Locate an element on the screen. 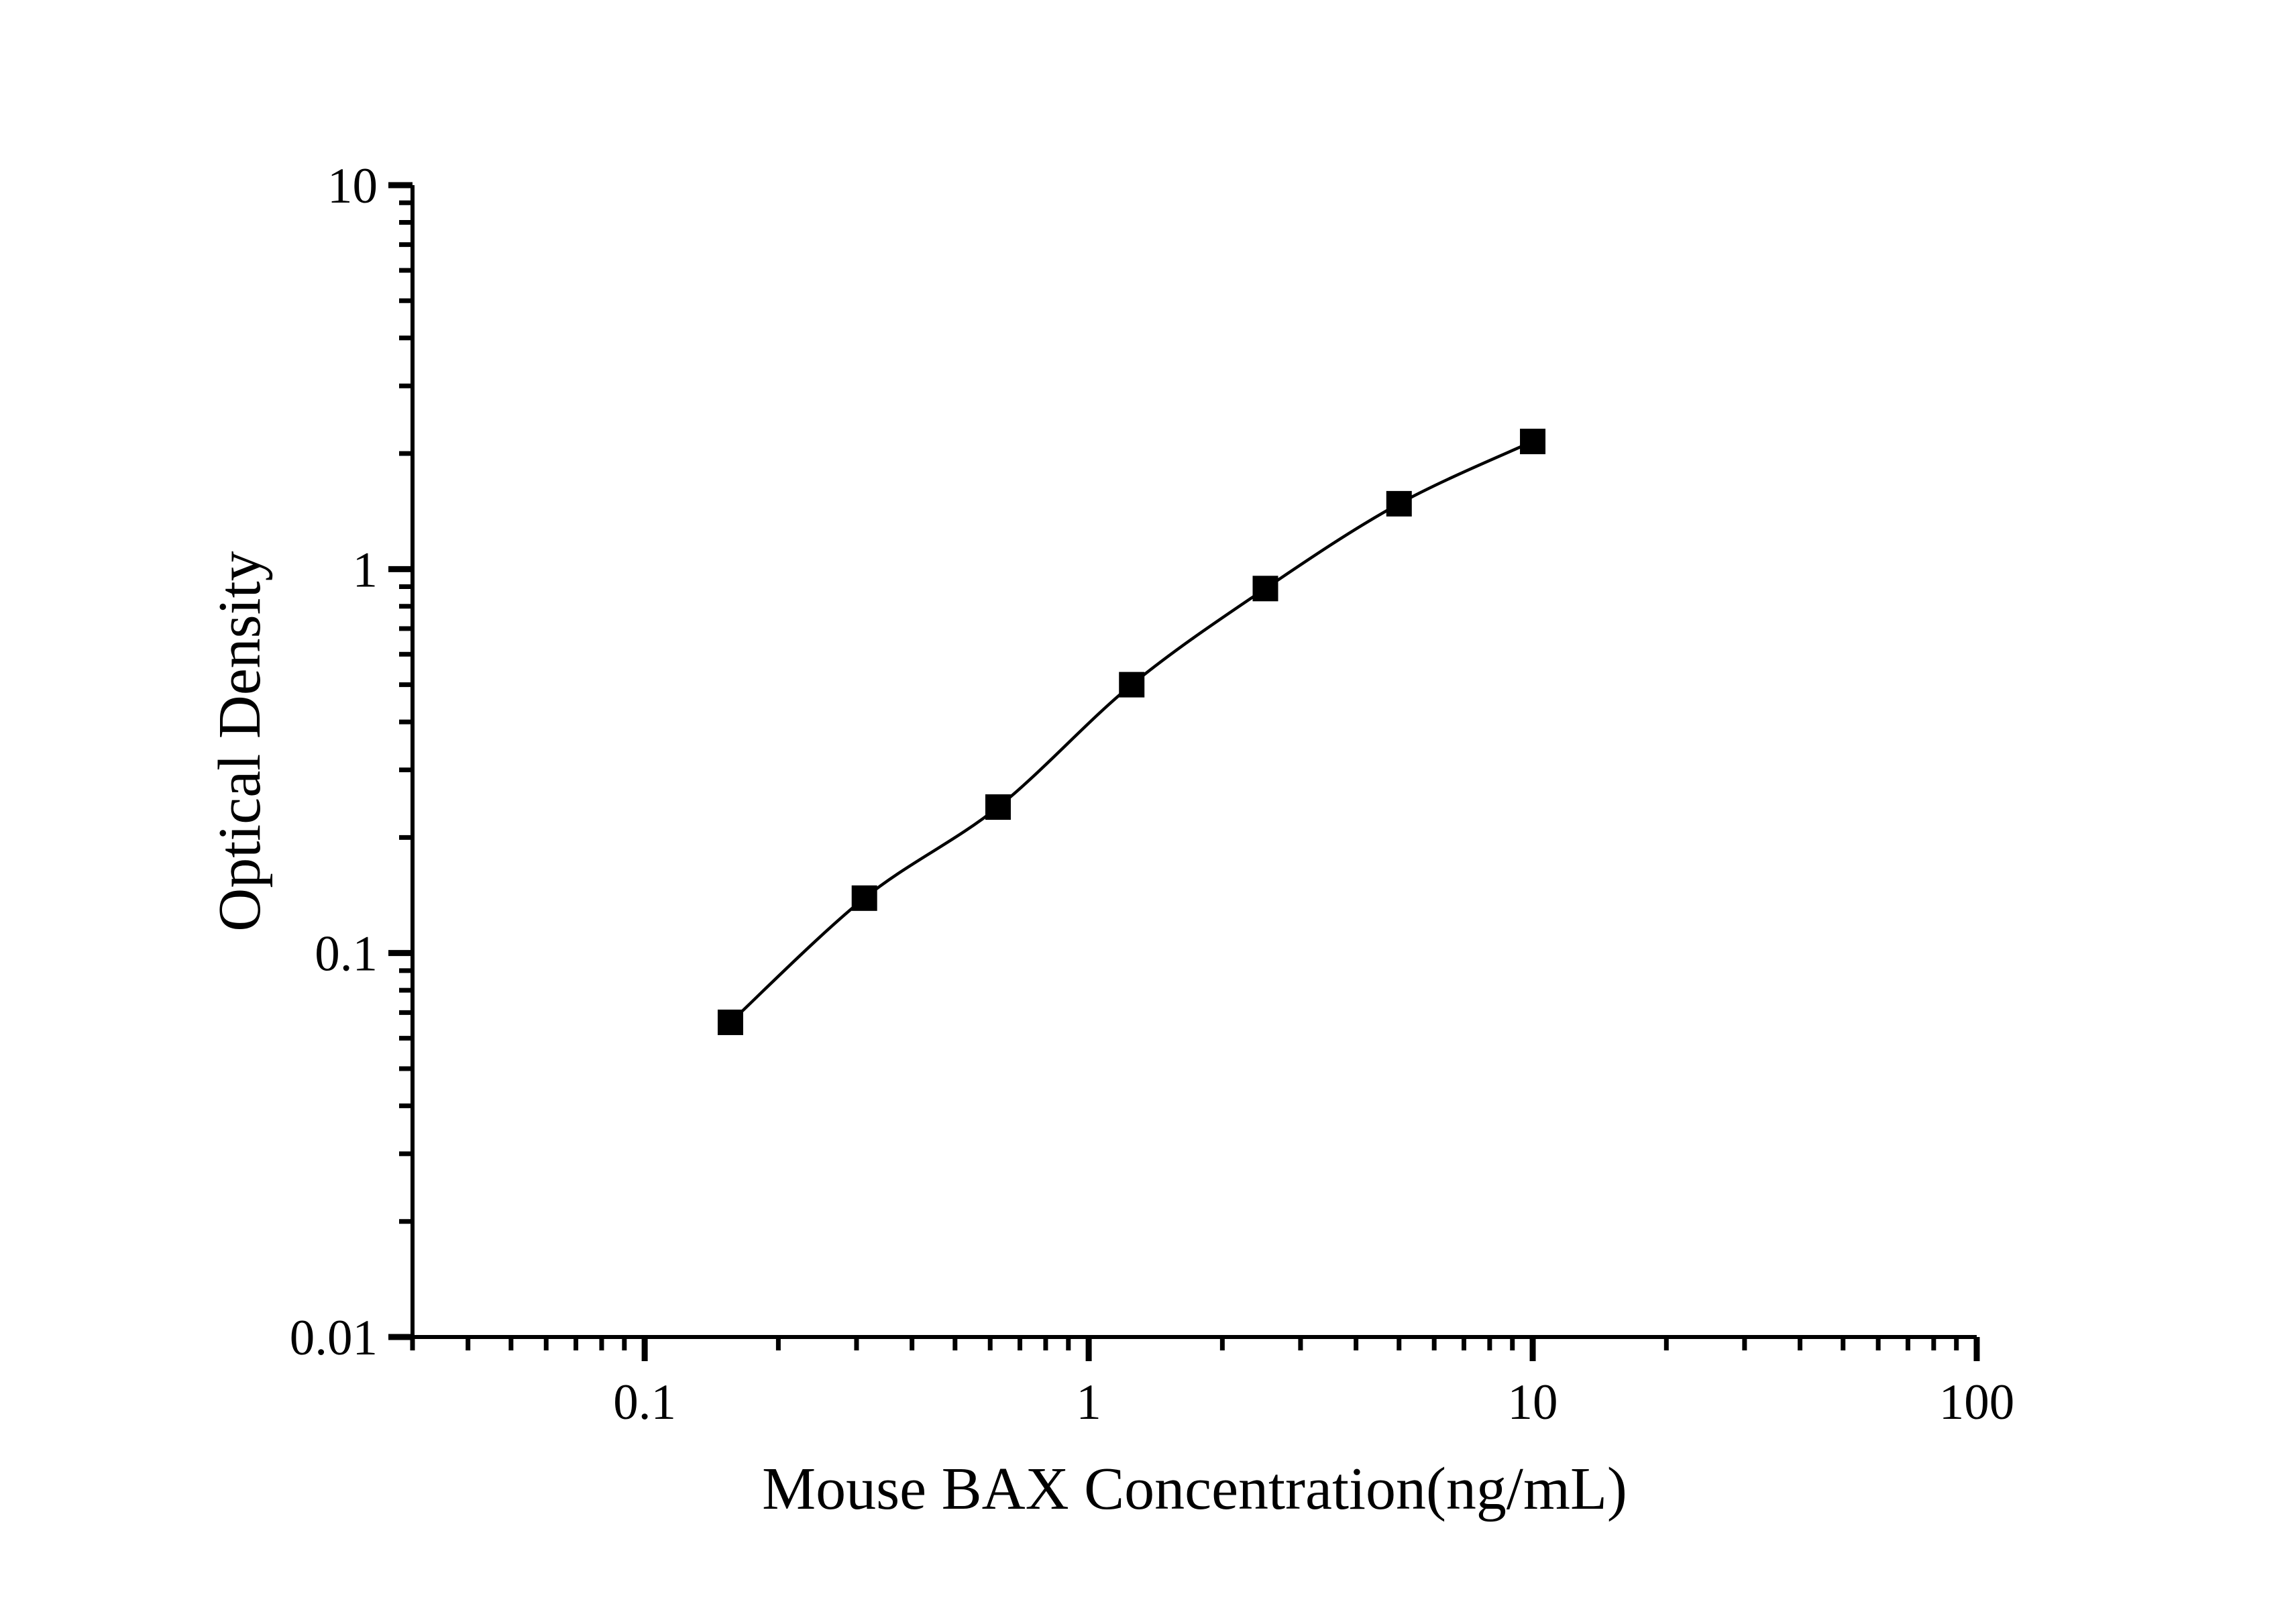 The height and width of the screenshot is (1604, 2296). y-tick-label: 10 is located at coordinates (352, 186).